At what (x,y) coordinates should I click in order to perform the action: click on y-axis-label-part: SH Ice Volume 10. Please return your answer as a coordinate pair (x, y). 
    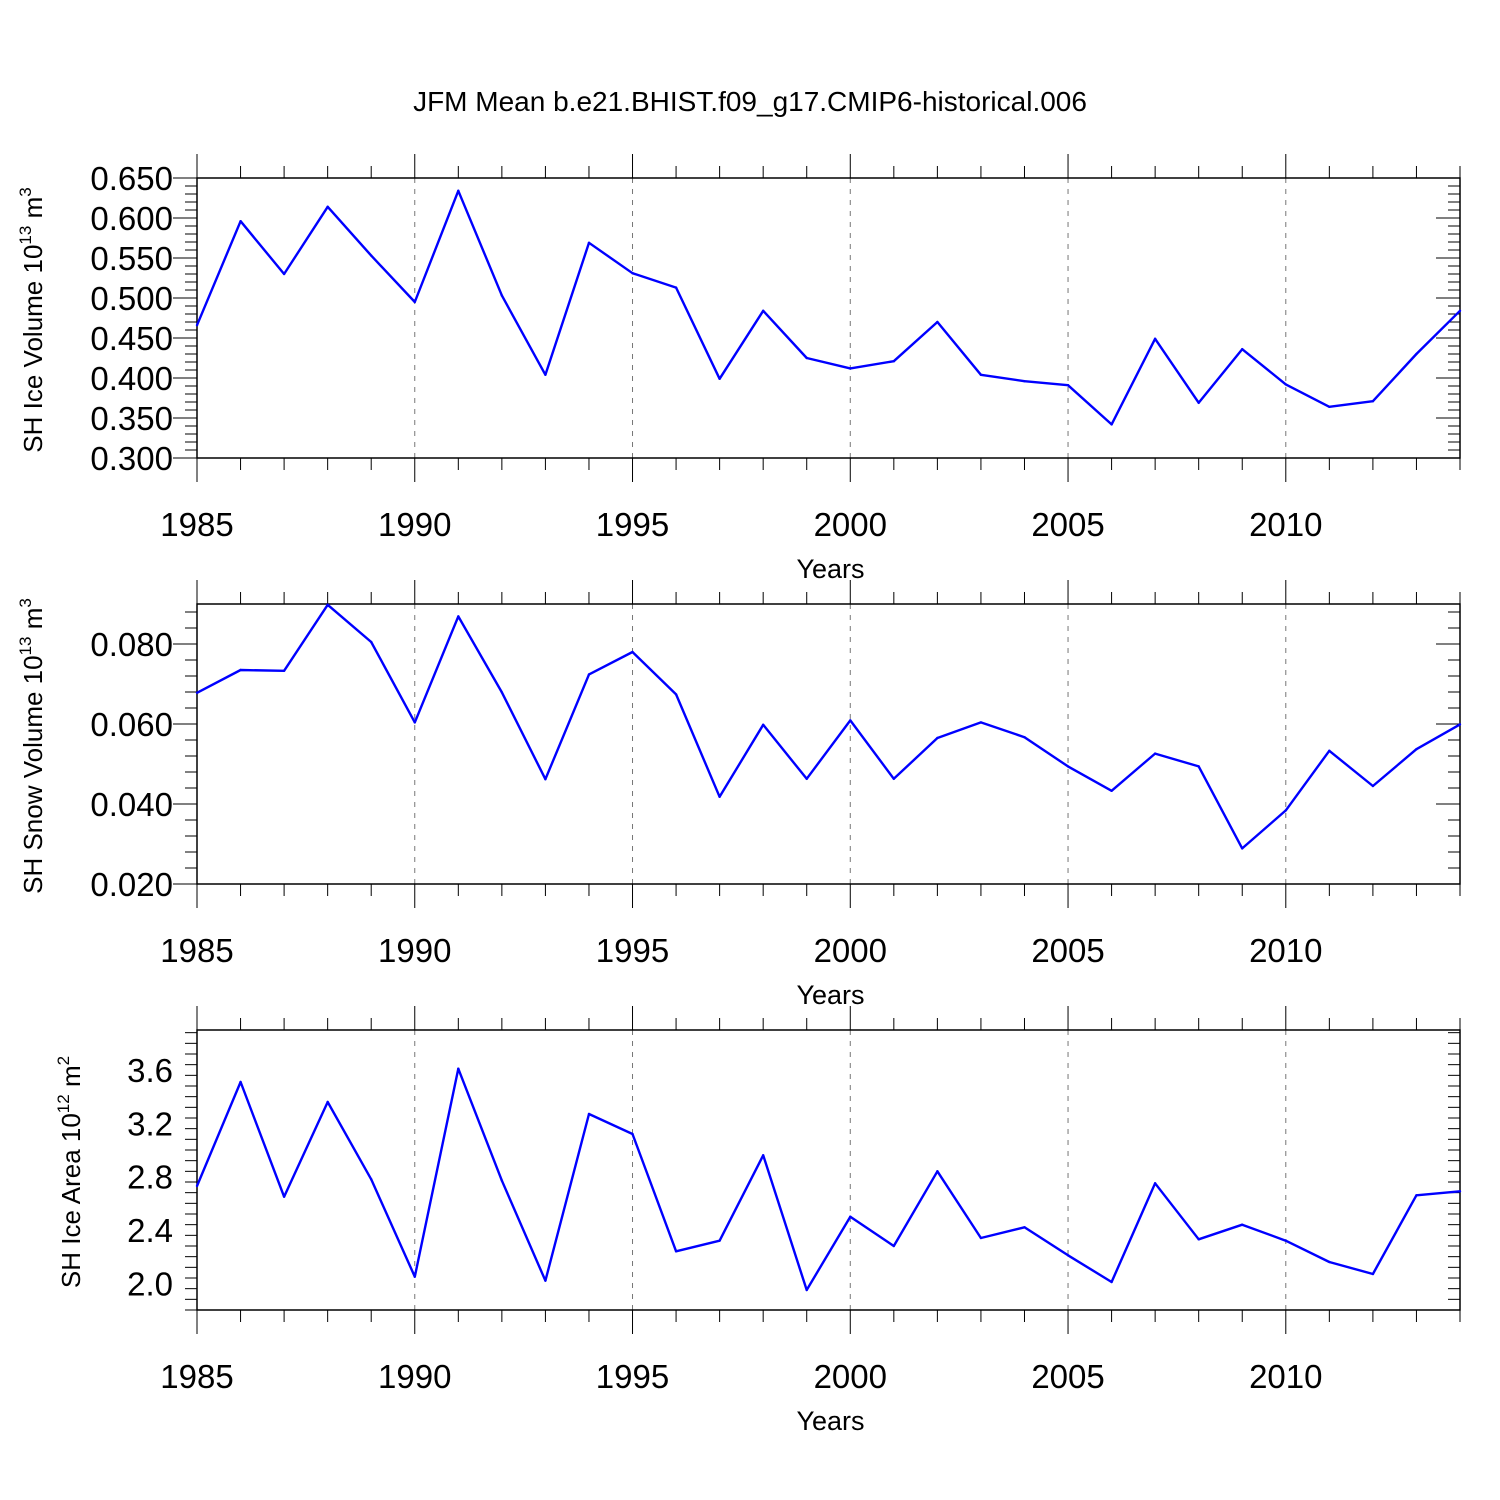
    Looking at the image, I should click on (33, 349).